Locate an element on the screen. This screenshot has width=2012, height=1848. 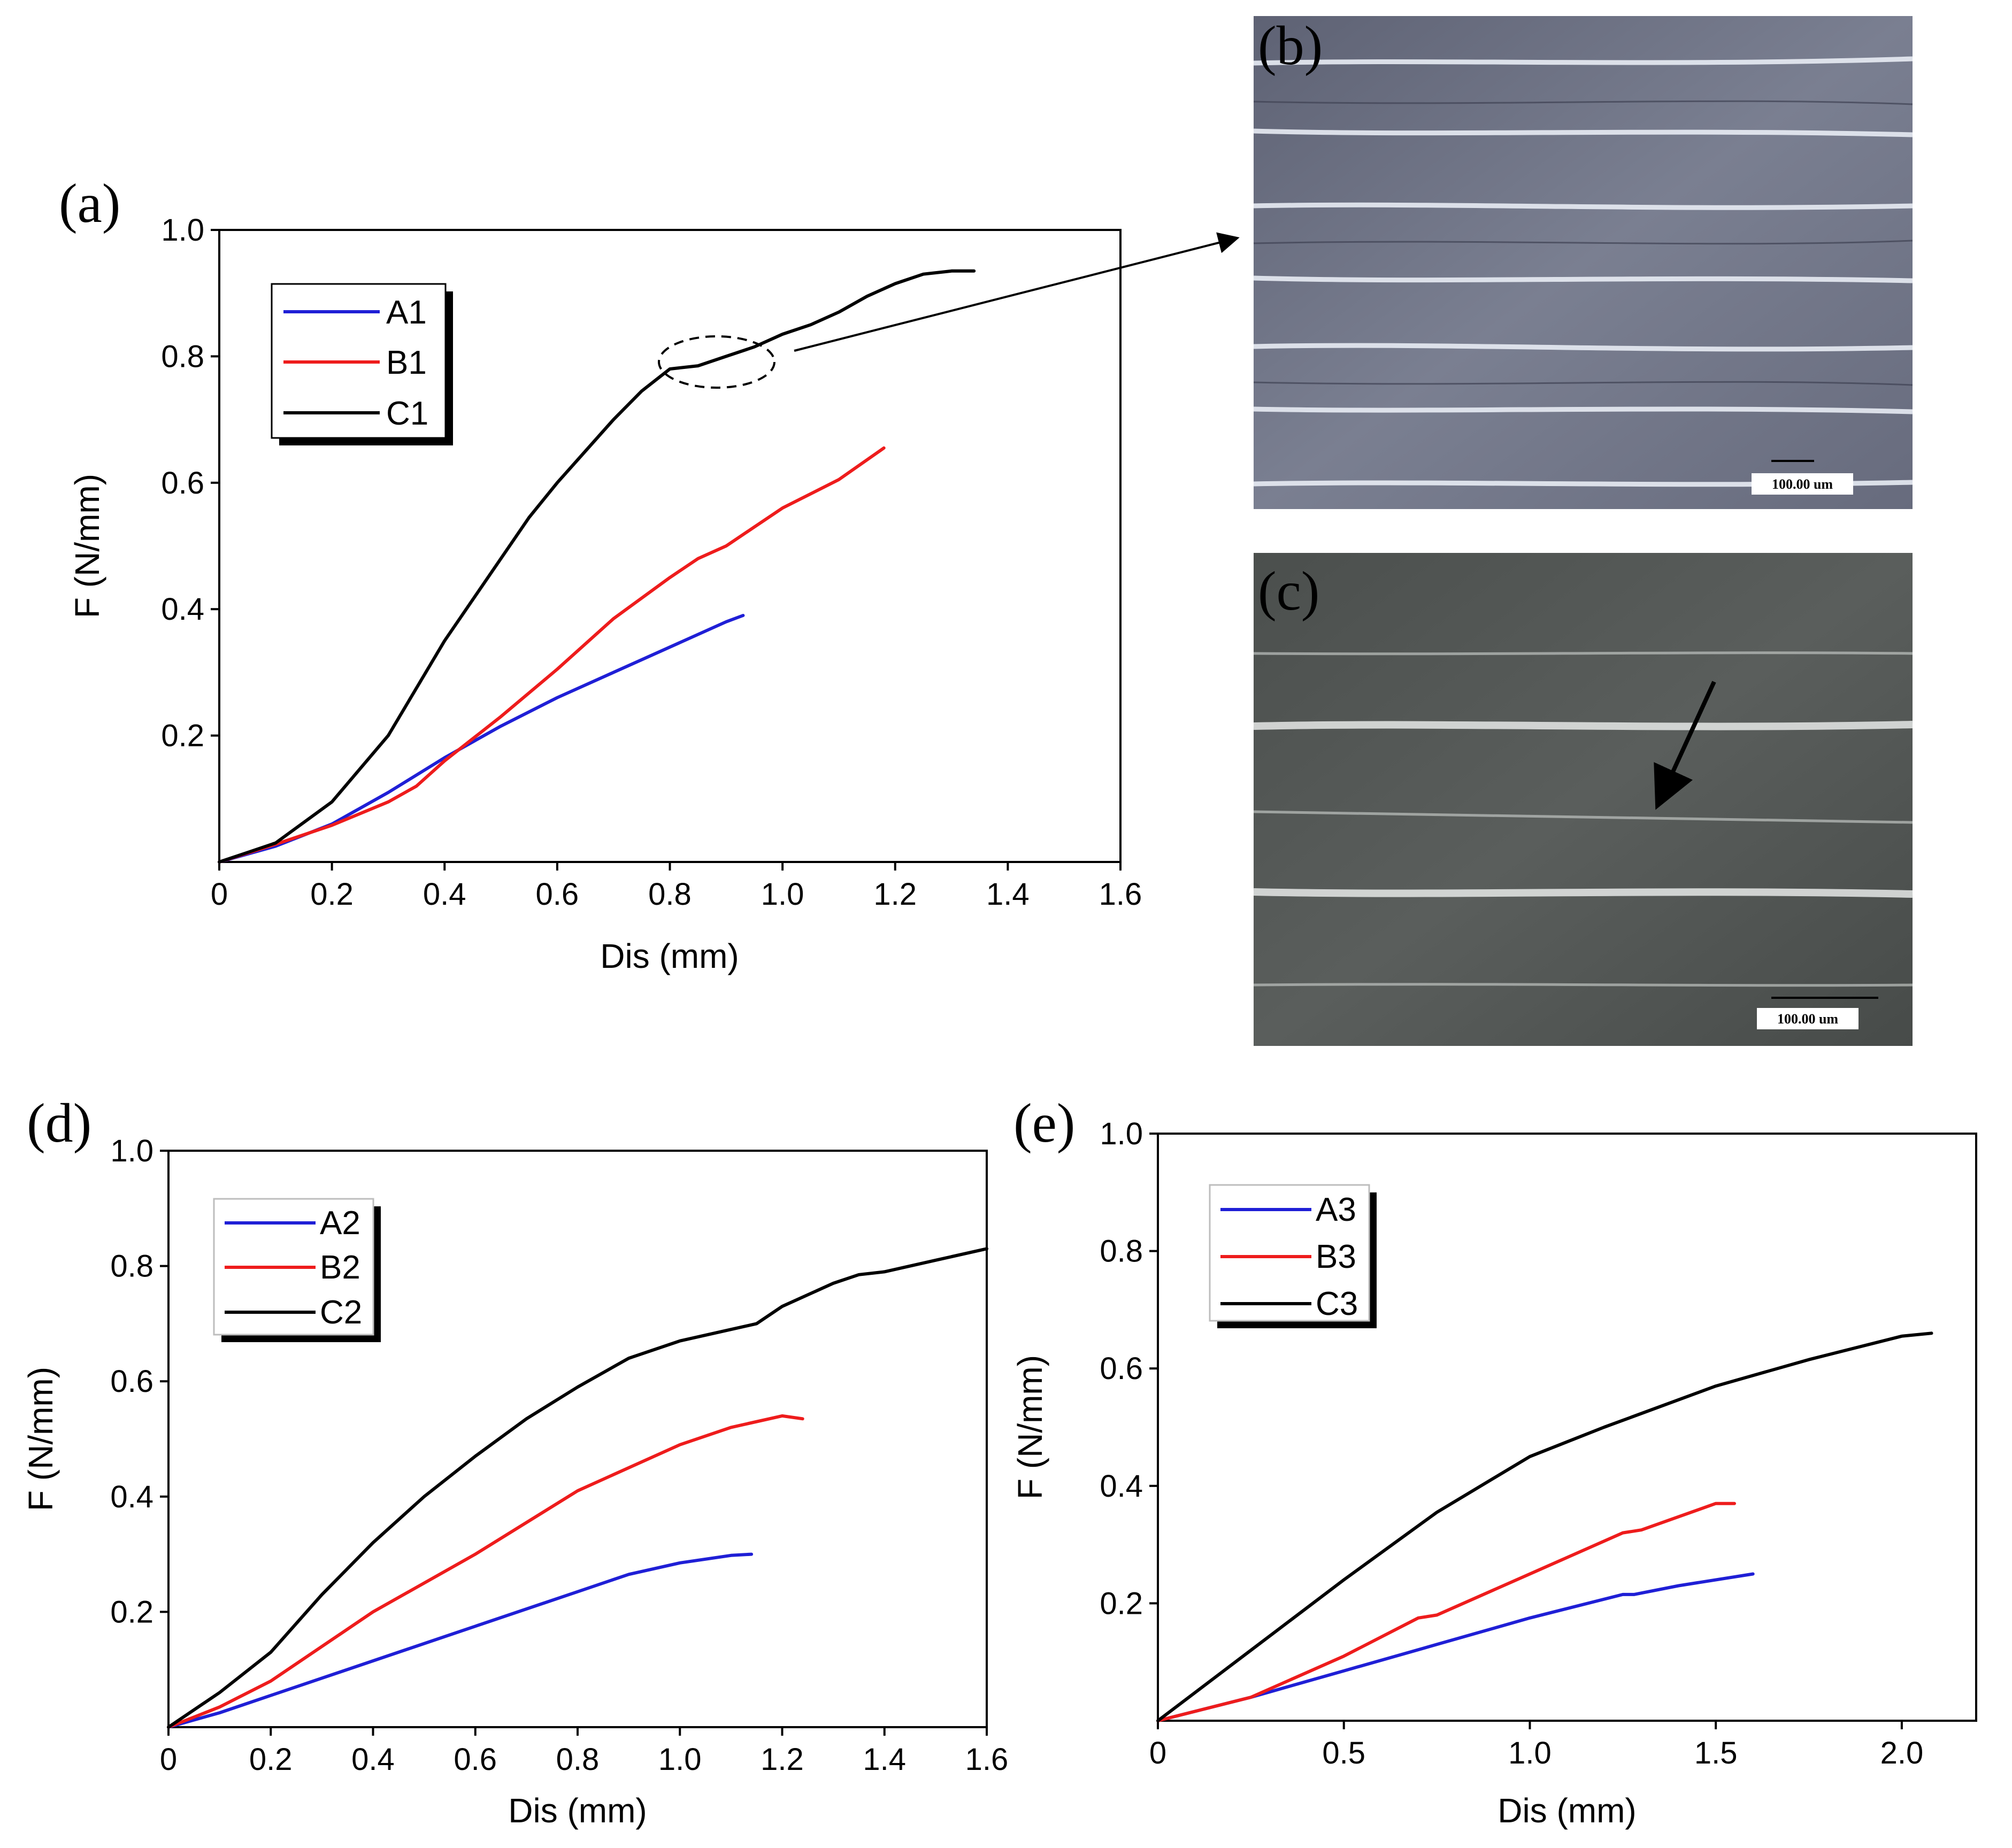
chart-d-y-tick-label: 0.2 is located at coordinates (131, 1612).